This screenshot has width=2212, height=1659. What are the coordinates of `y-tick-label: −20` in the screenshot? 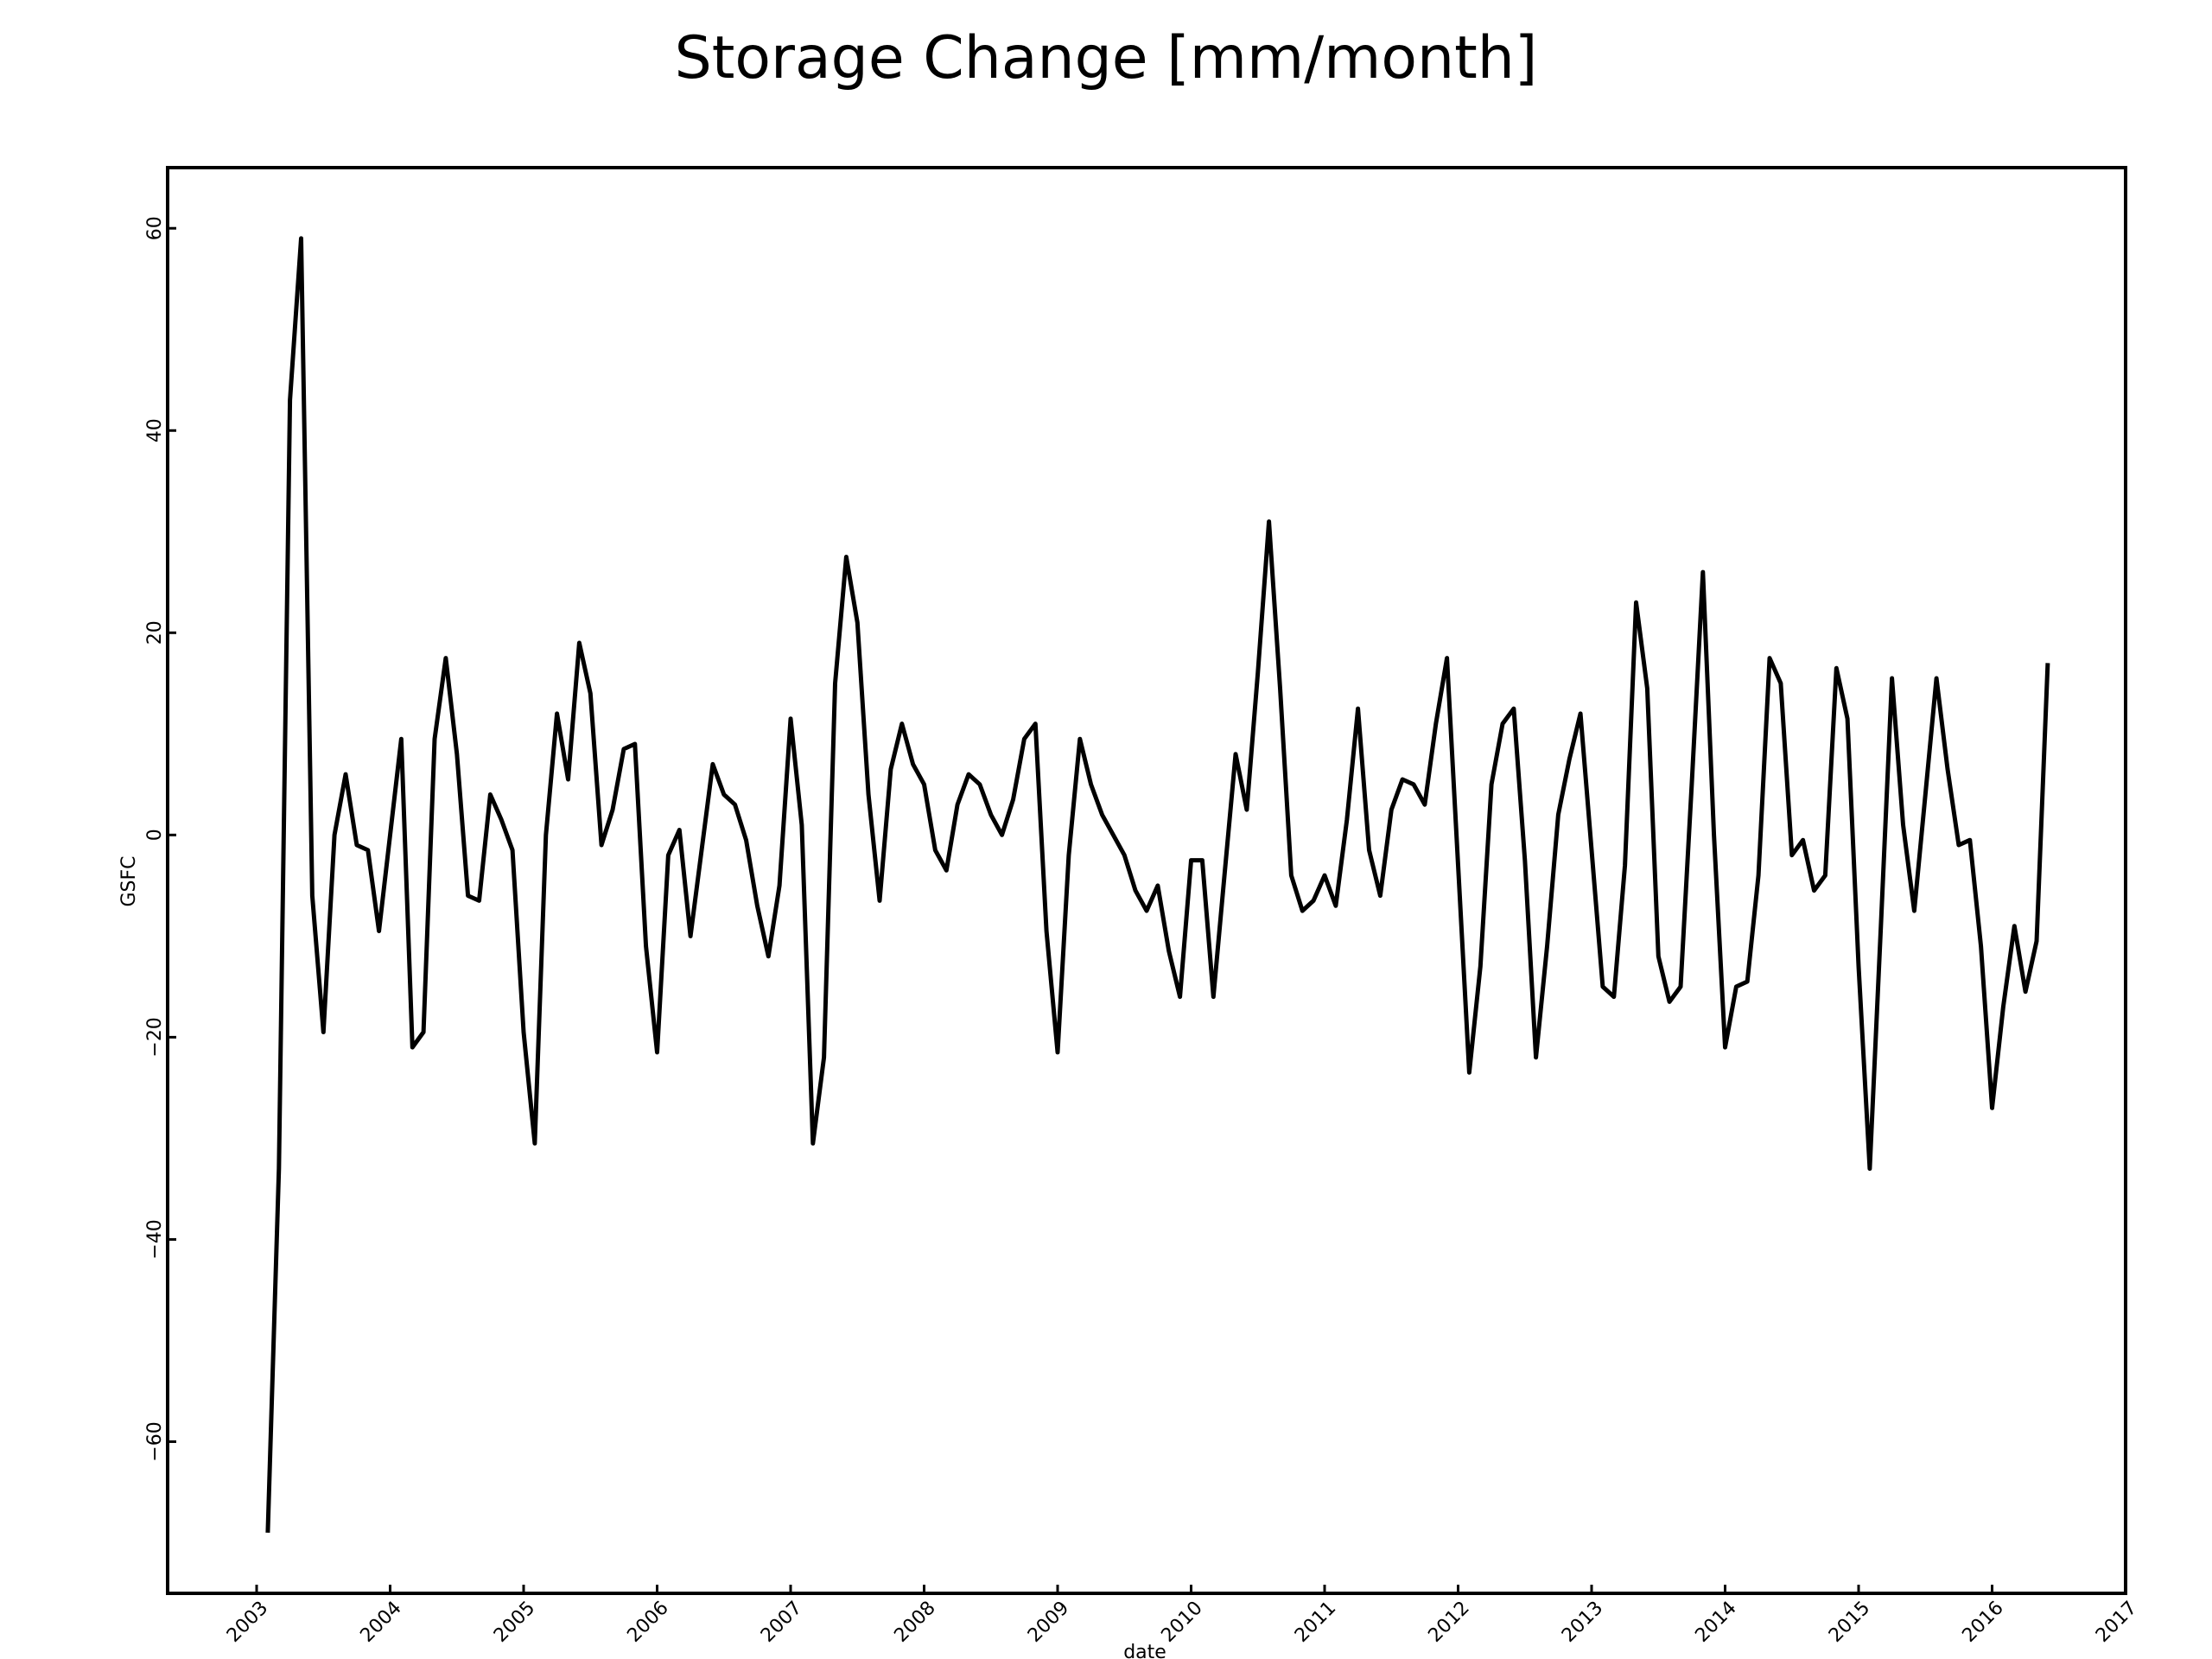 It's located at (155, 1037).